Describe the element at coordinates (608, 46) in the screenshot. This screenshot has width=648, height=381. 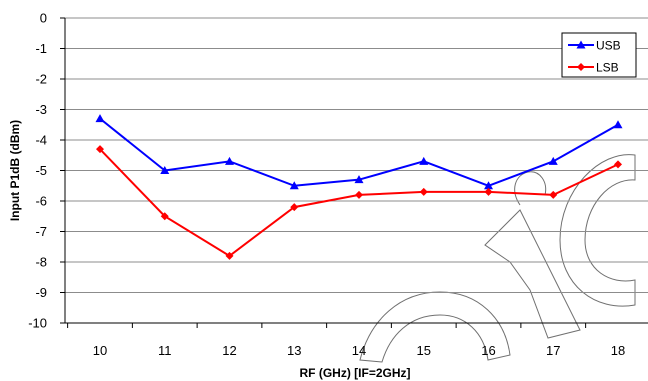
I see `legend-label-usb: USB` at that location.